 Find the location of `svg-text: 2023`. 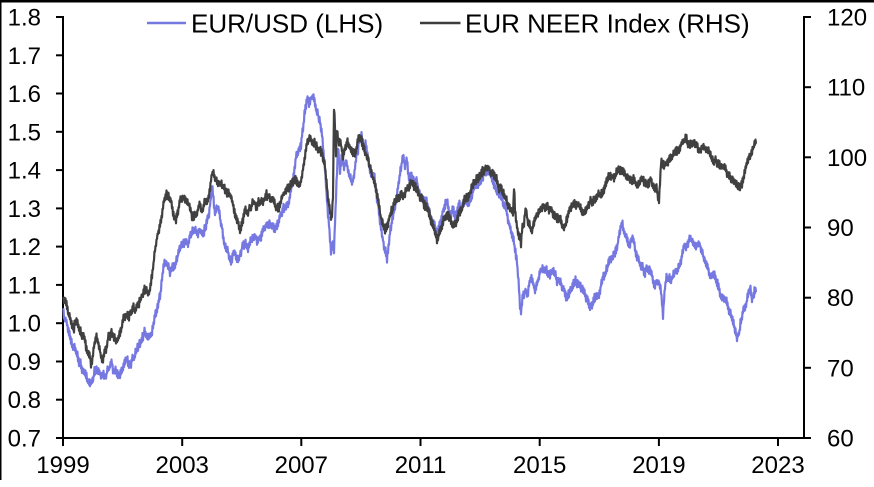

svg-text: 2023 is located at coordinates (777, 465).